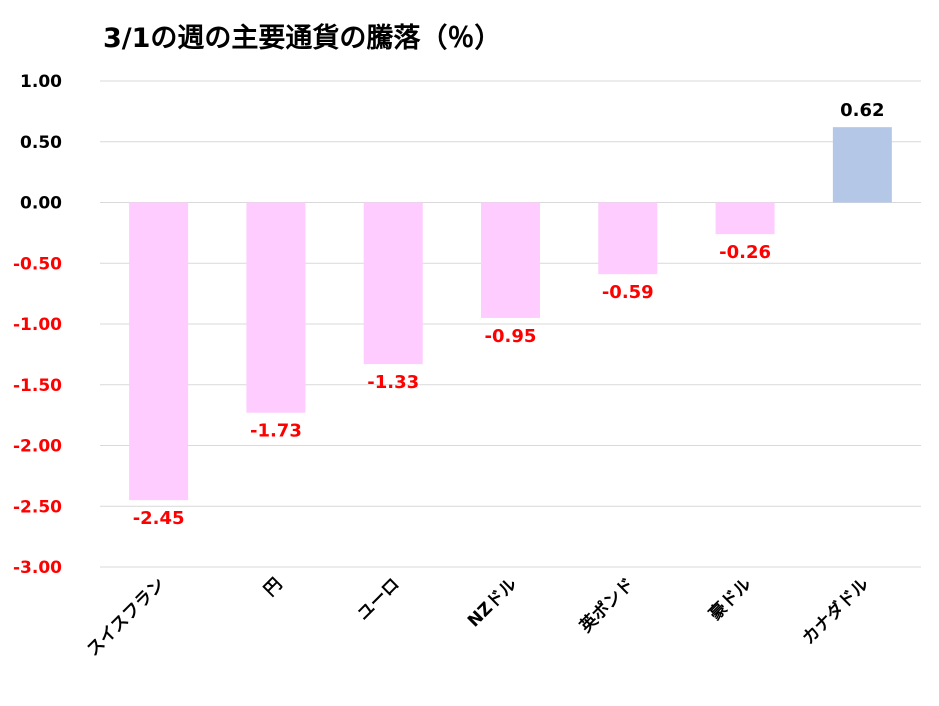 Image resolution: width=939 pixels, height=706 pixels. Describe the element at coordinates (492, 602) in the screenshot. I see `x-tick-label: NZドル` at that location.